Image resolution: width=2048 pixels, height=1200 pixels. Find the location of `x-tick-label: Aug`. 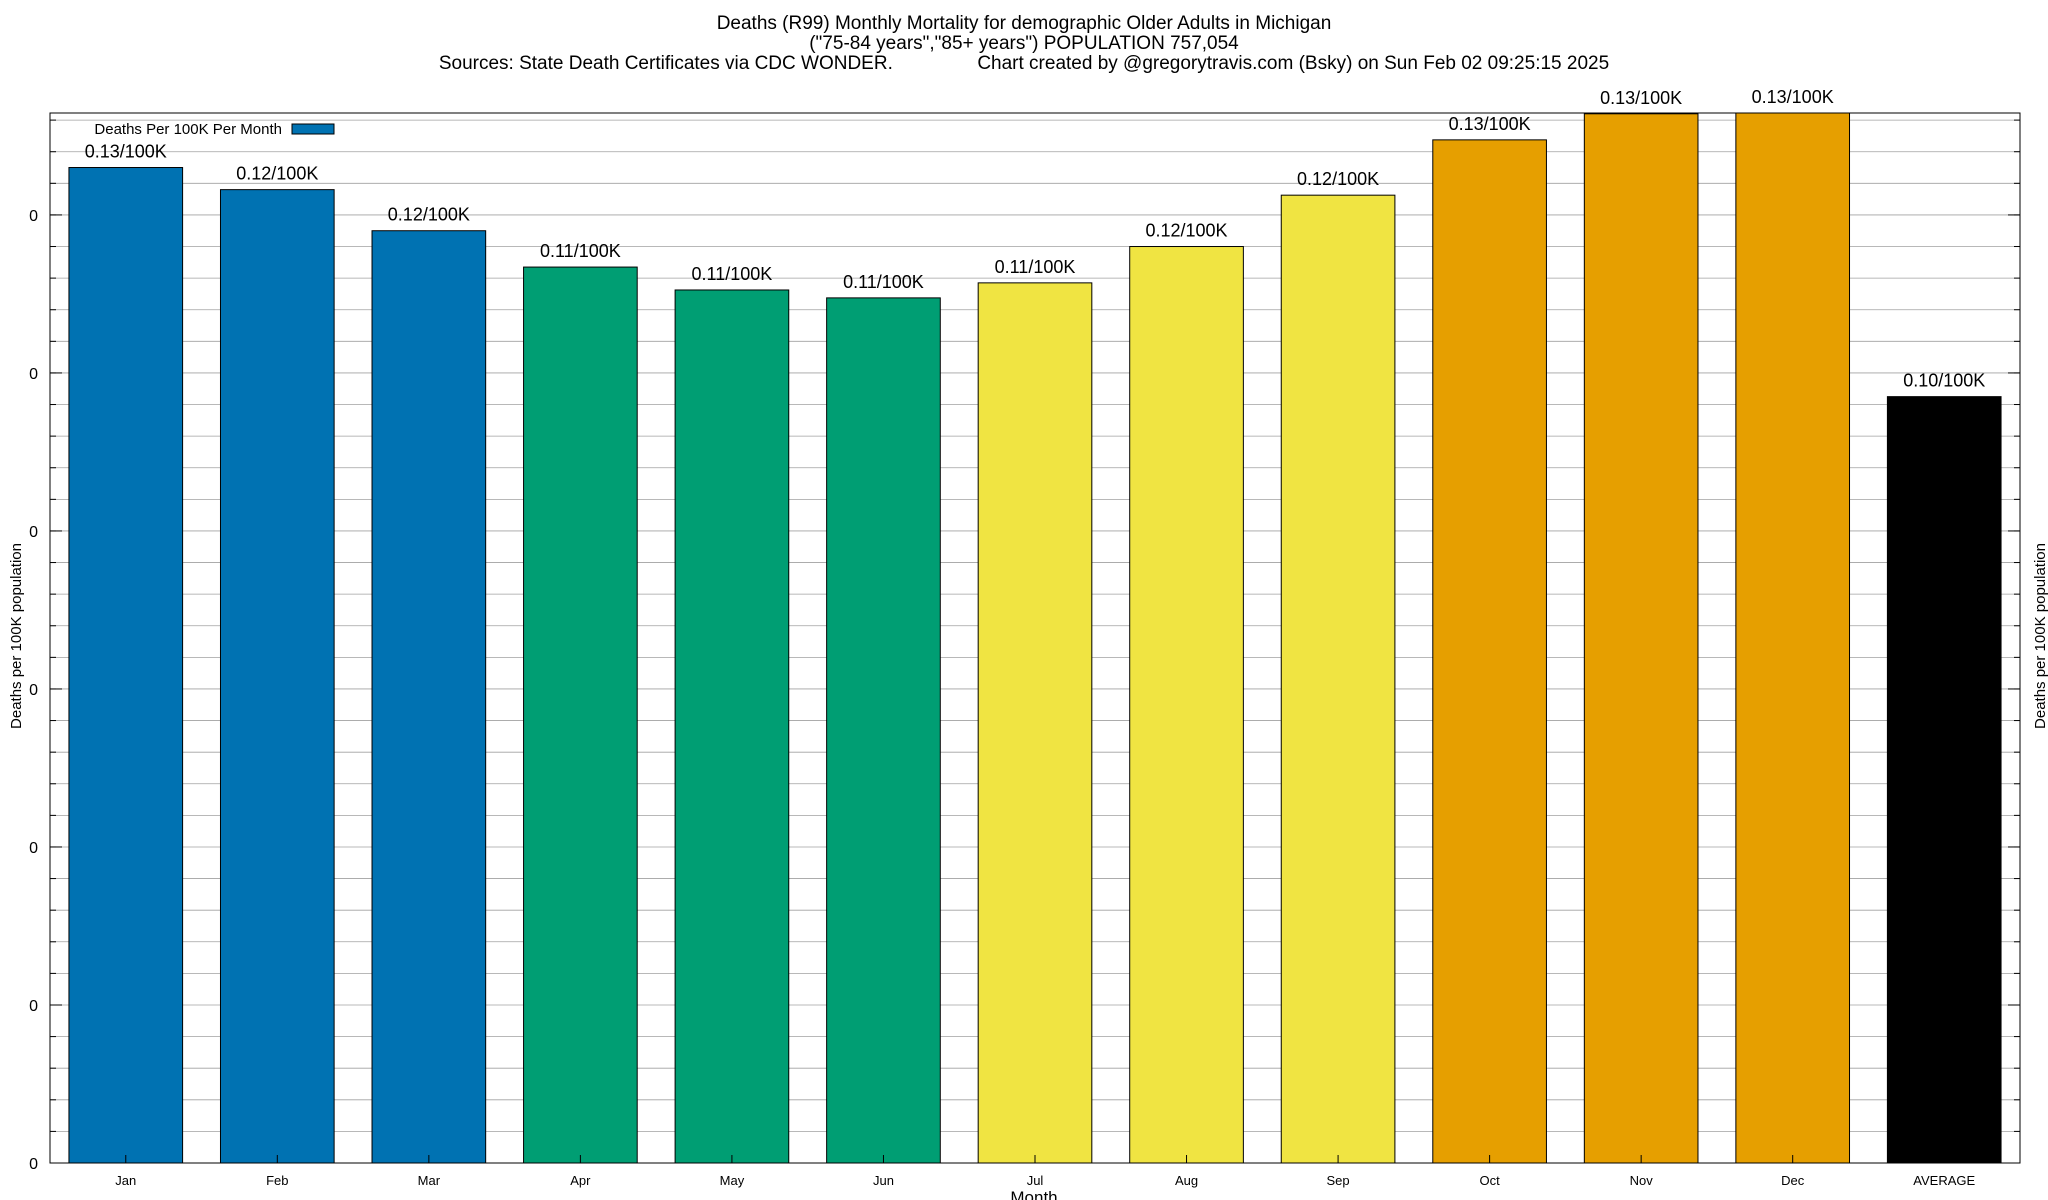

x-tick-label: Aug is located at coordinates (1186, 1180).